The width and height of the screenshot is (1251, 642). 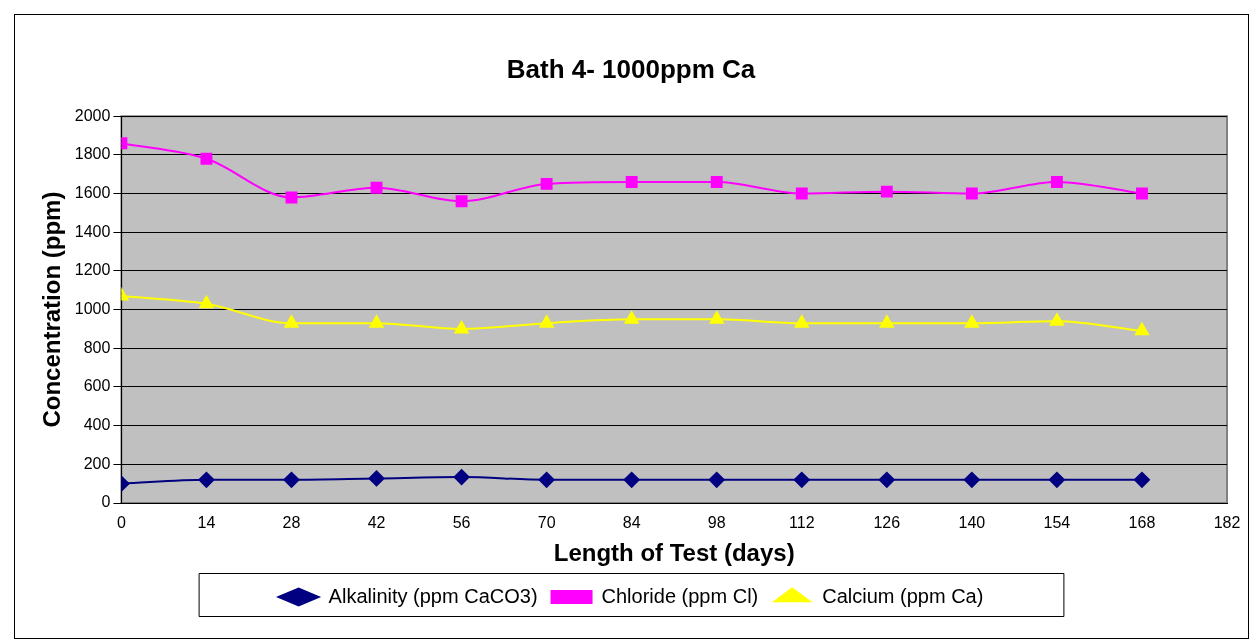 What do you see at coordinates (461, 523) in the screenshot?
I see `x-tick-label: 56` at bounding box center [461, 523].